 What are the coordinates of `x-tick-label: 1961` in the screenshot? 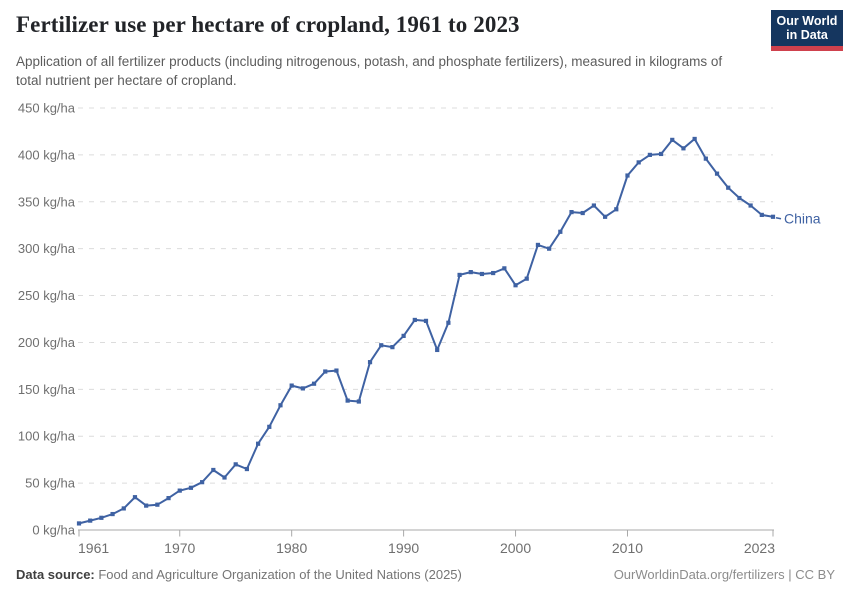 It's located at (93, 548).